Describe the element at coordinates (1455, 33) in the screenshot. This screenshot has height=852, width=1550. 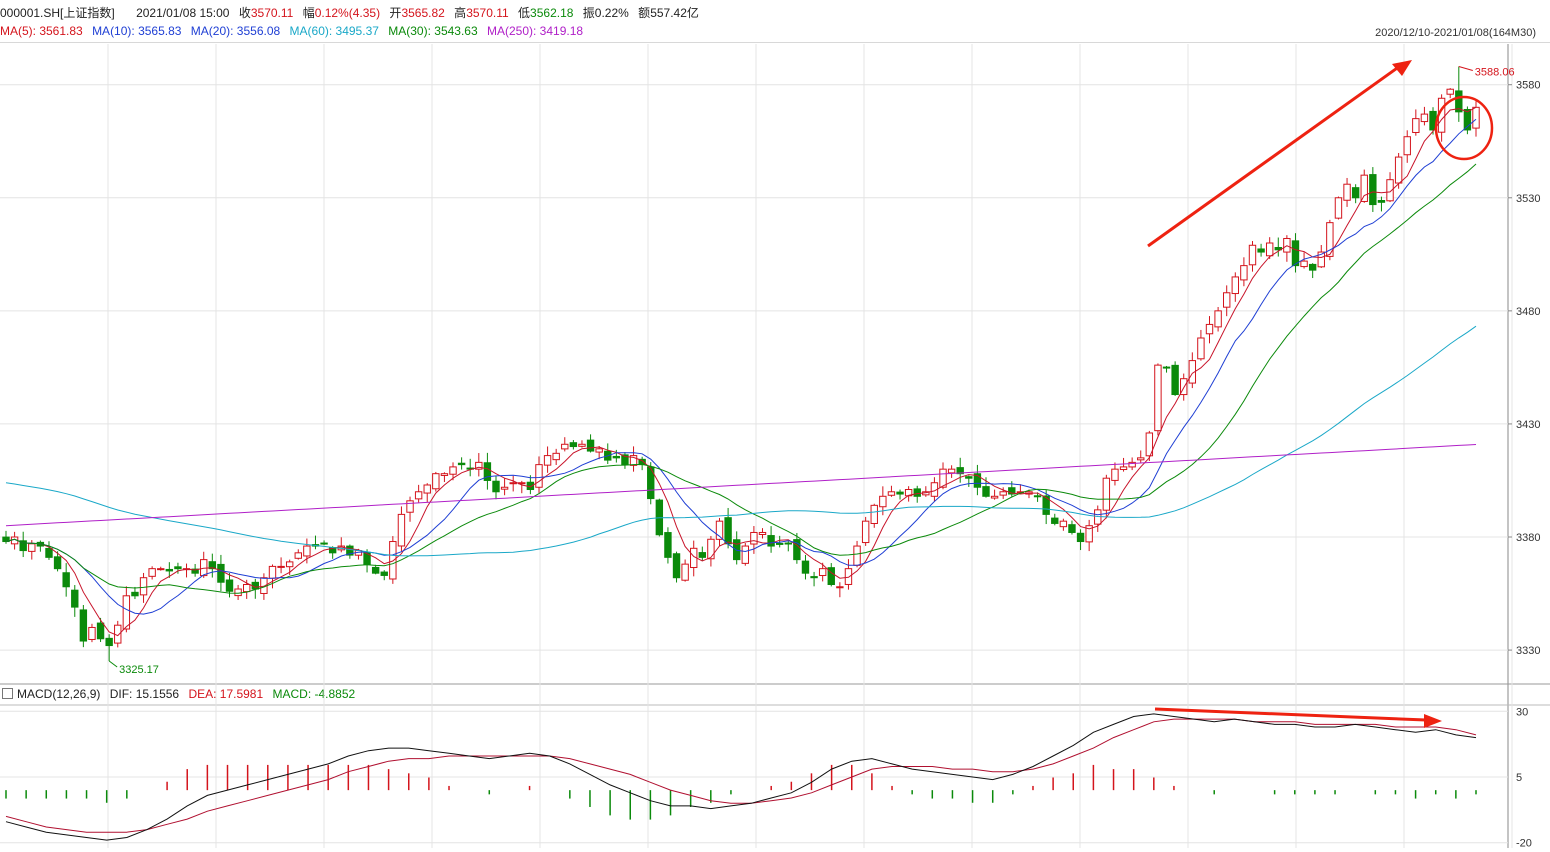
I see `date-range-label: 2020/12/10-2021/01/08(164M30)` at that location.